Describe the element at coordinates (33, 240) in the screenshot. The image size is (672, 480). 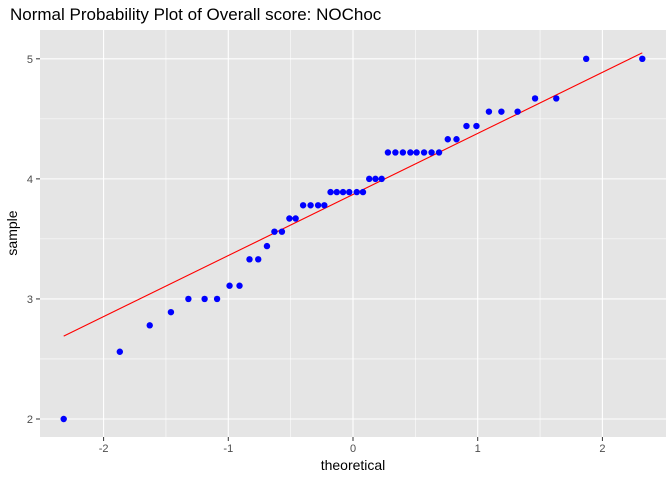
I see `y-axis-ticks: 2 3 4 5` at that location.